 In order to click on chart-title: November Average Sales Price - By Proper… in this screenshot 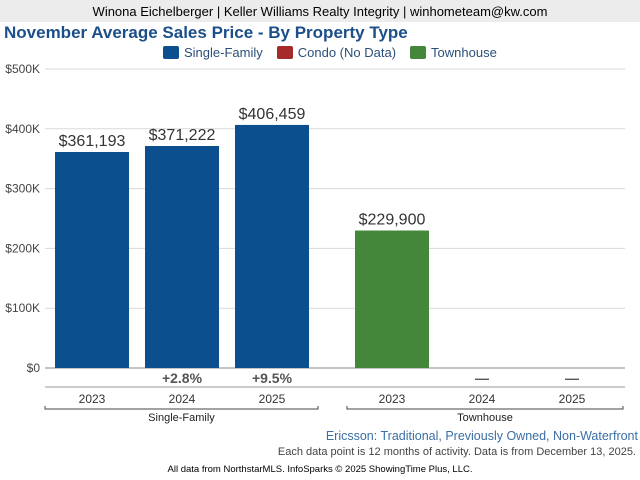, I will do `click(206, 32)`.